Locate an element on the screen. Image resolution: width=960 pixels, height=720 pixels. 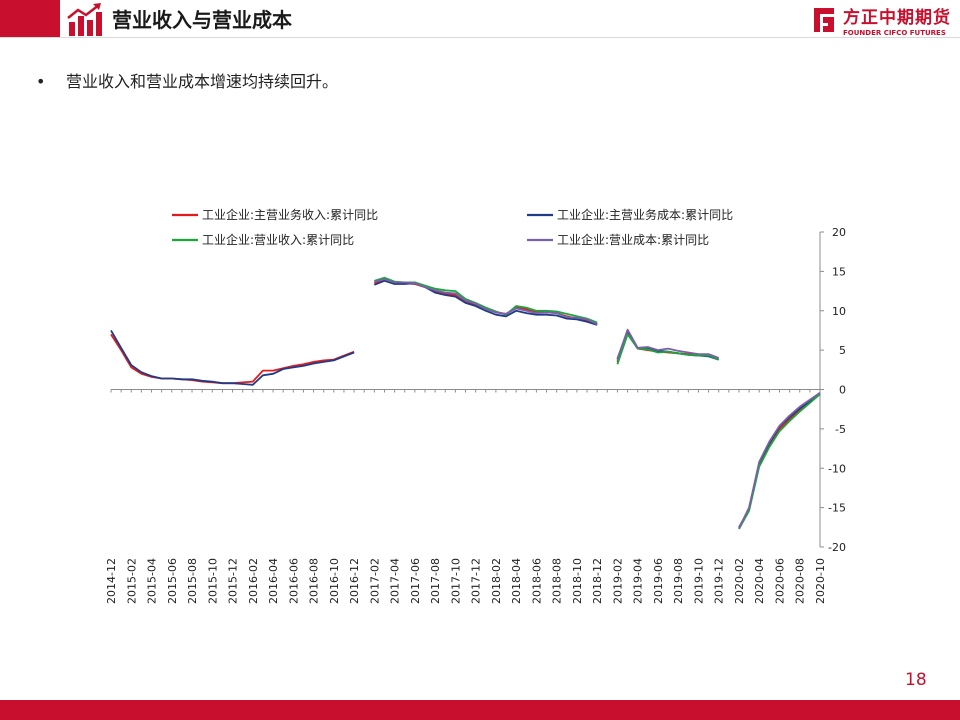
x-tick-label: 2019-10 is located at coordinates (698, 581).